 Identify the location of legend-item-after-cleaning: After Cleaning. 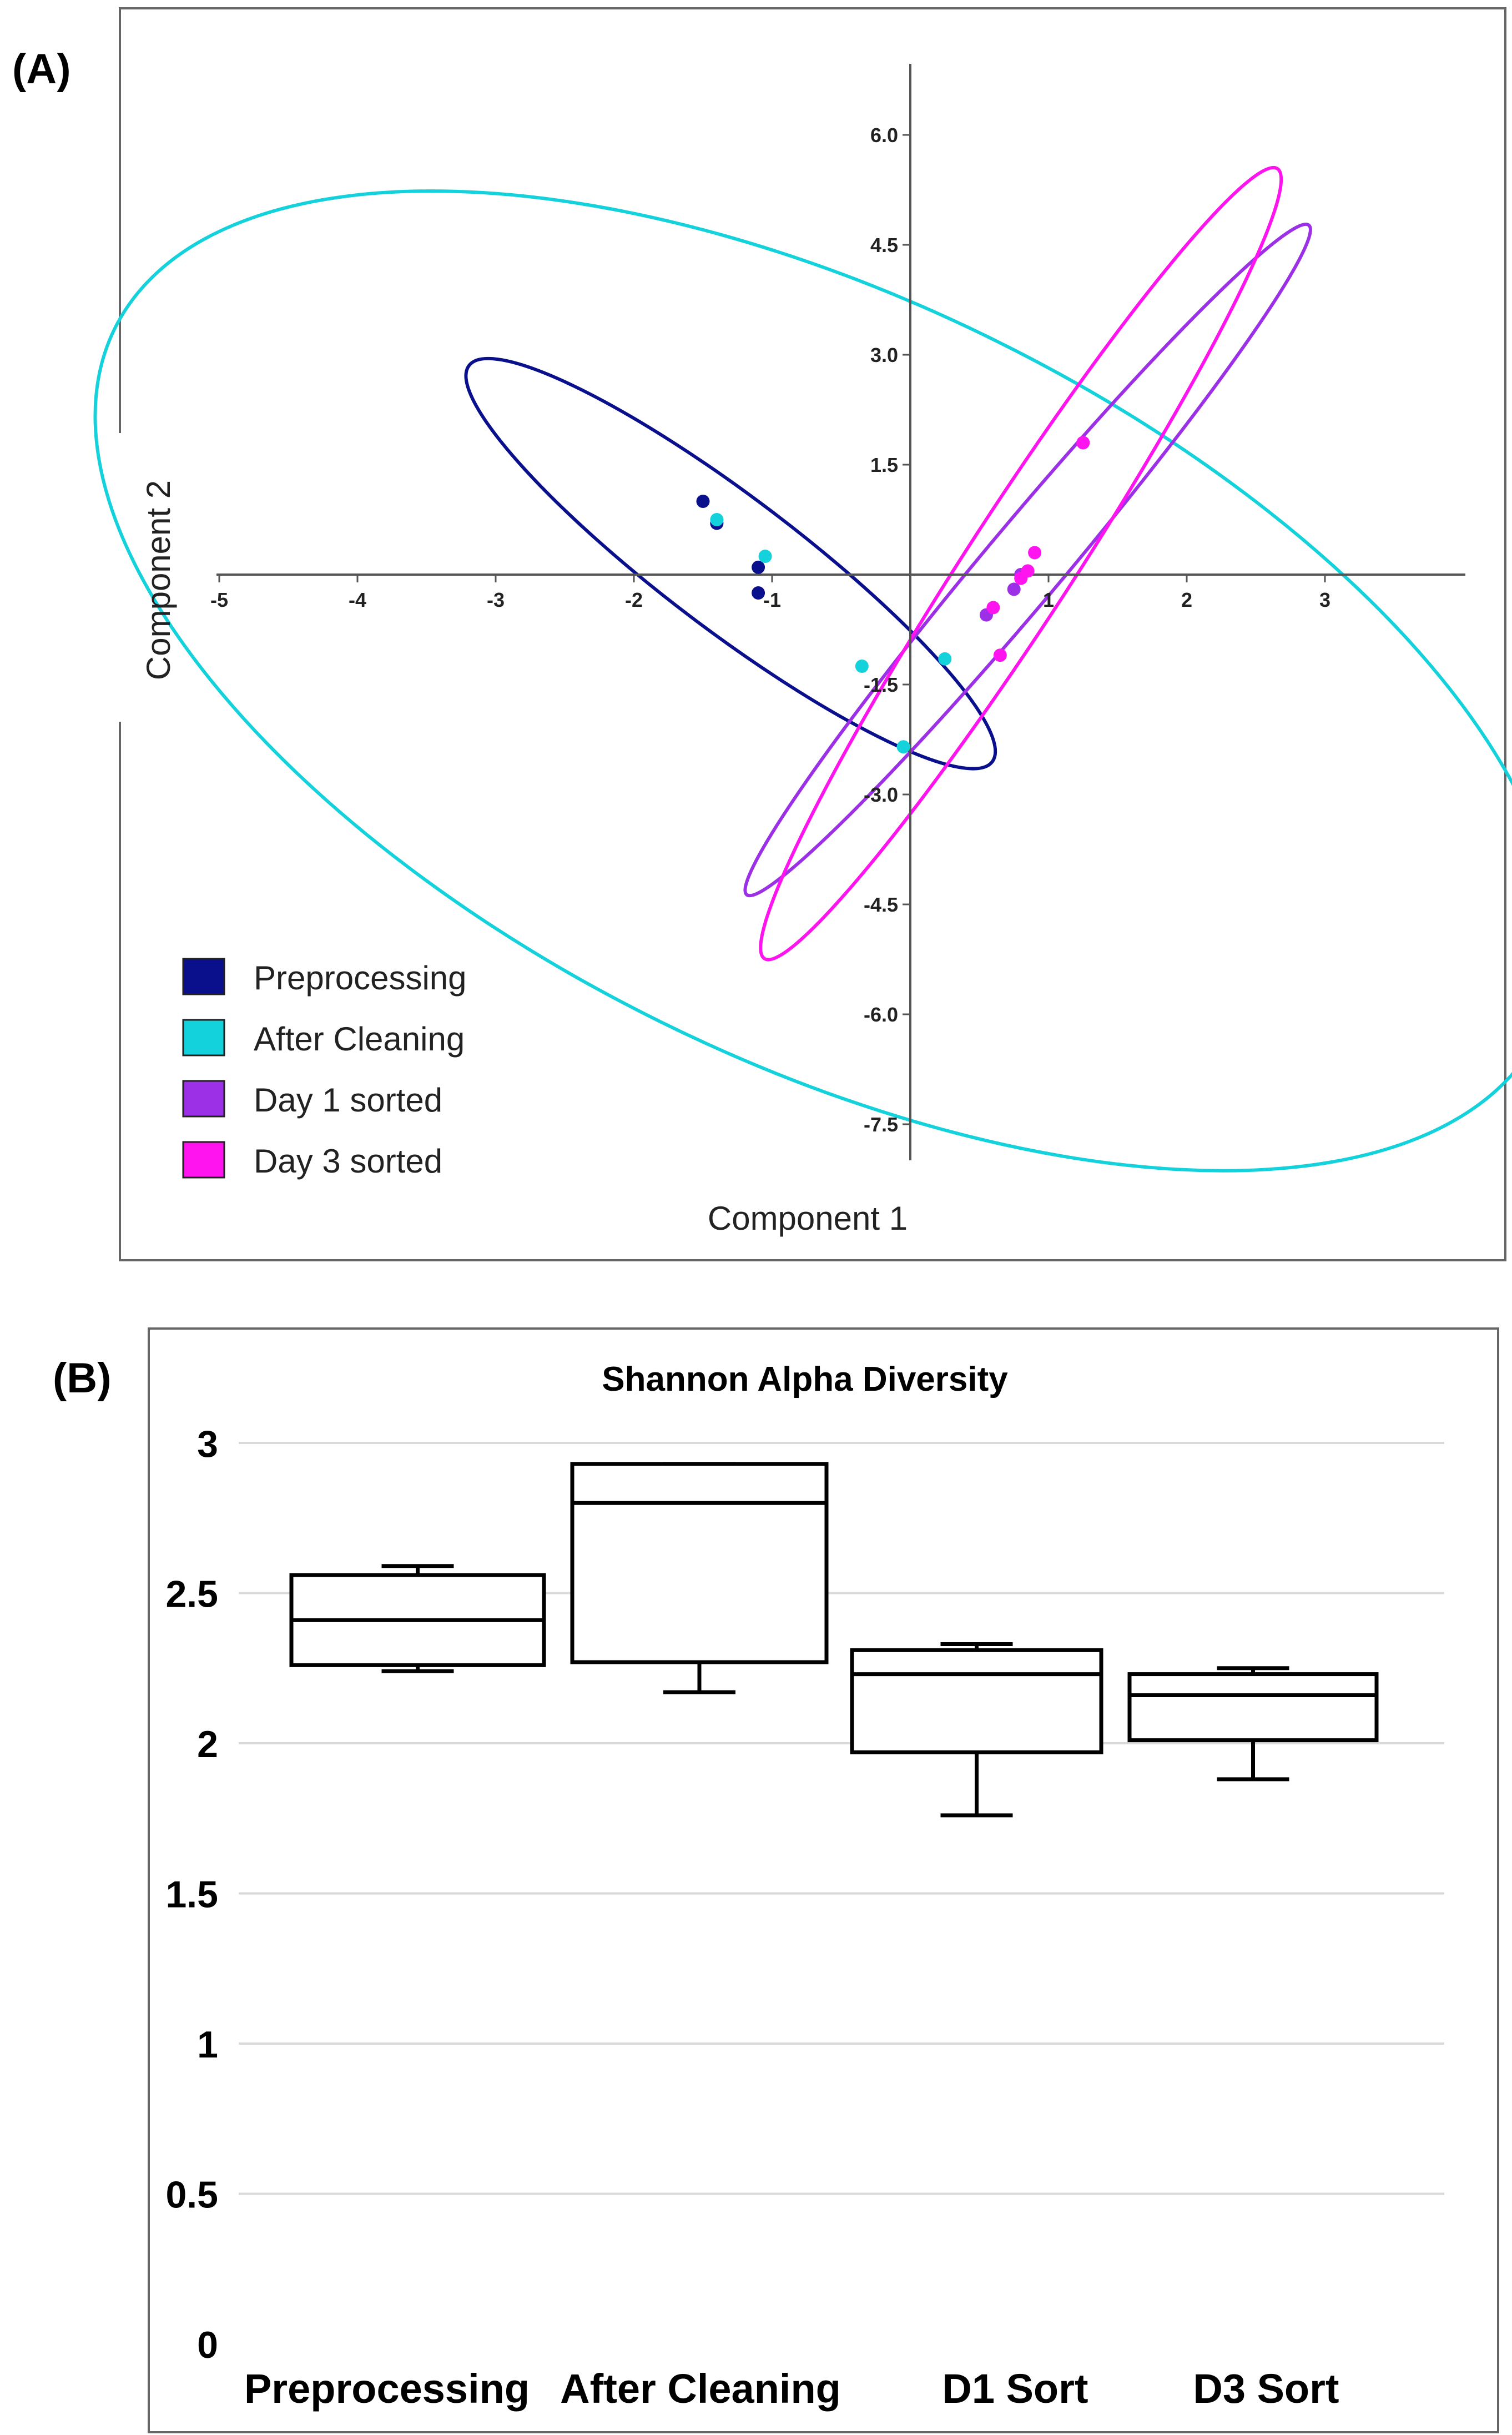
(323, 1038).